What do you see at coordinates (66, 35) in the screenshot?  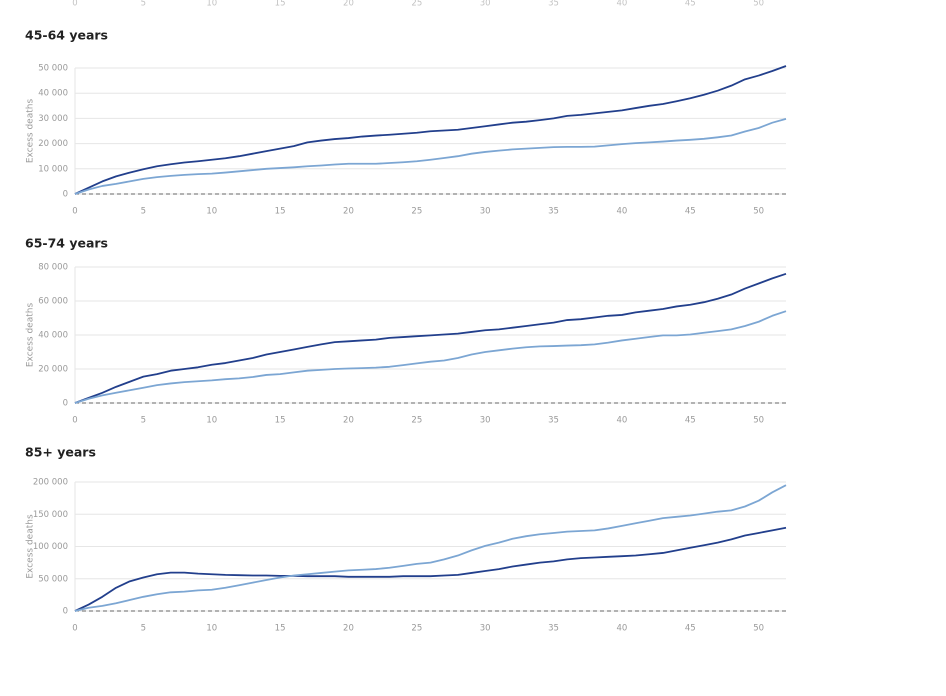 I see `chart-title: 45-64 years` at bounding box center [66, 35].